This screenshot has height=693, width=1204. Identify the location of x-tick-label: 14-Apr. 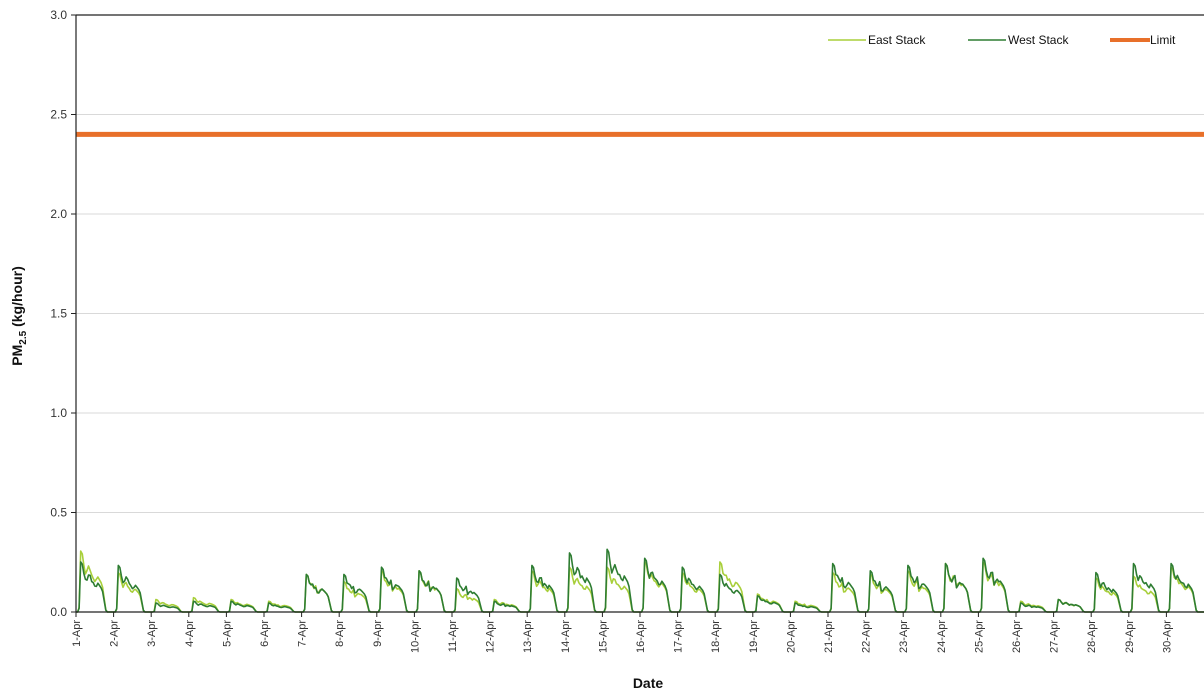
(566, 636).